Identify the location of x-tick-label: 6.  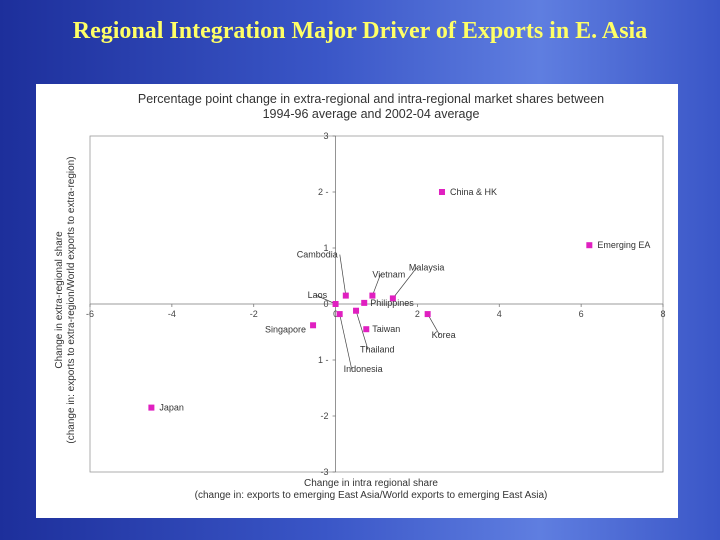
(581, 314).